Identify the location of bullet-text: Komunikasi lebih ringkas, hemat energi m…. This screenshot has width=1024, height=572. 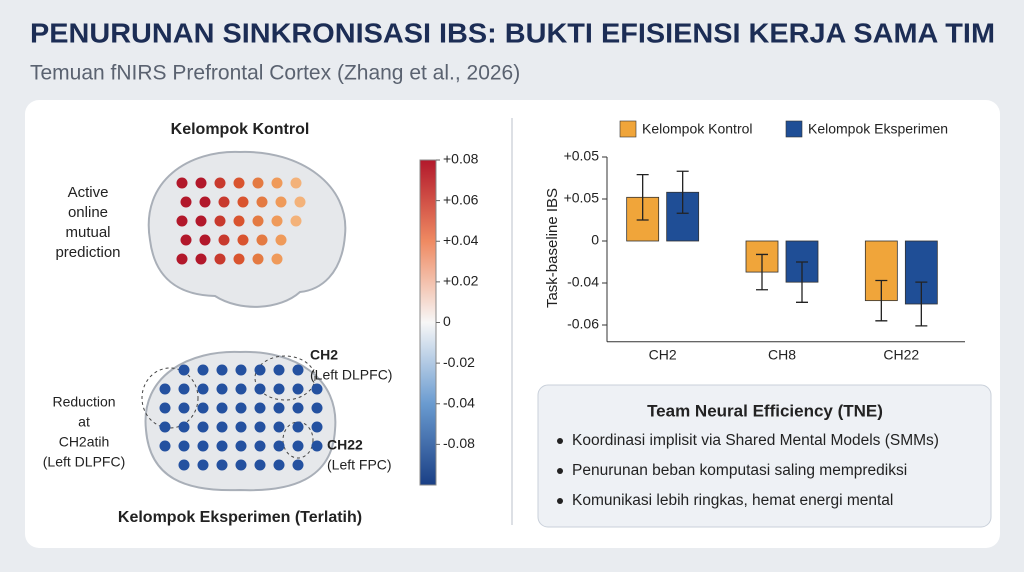
(732, 500).